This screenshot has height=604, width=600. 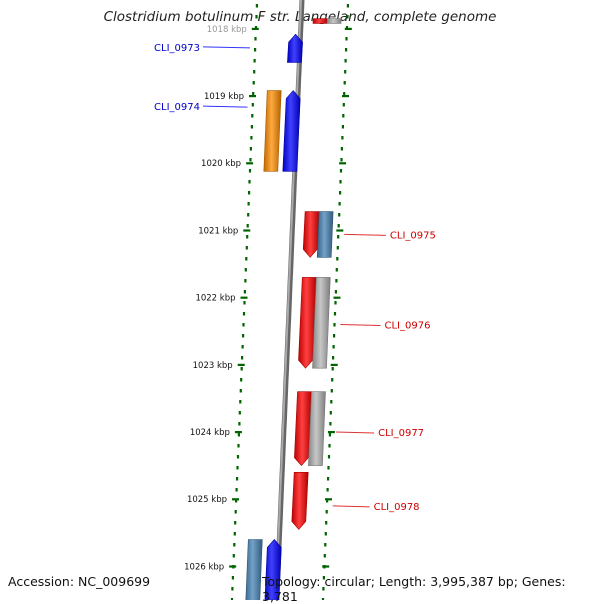 What do you see at coordinates (204, 567) in the screenshot?
I see `kbp-tick-label: 1026 kbp` at bounding box center [204, 567].